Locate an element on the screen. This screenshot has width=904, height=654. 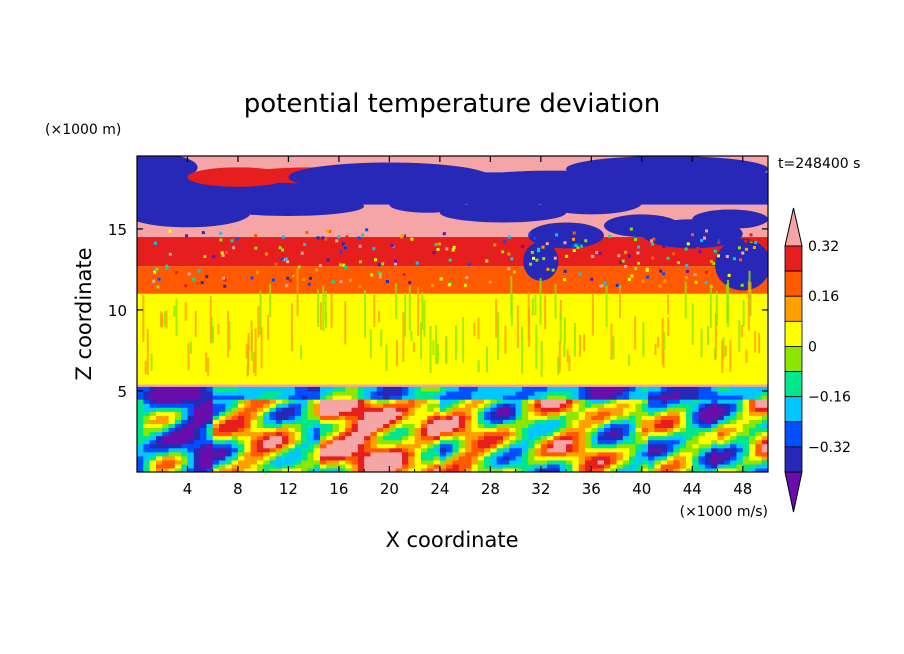
x-tick-label: 48 is located at coordinates (742, 489).